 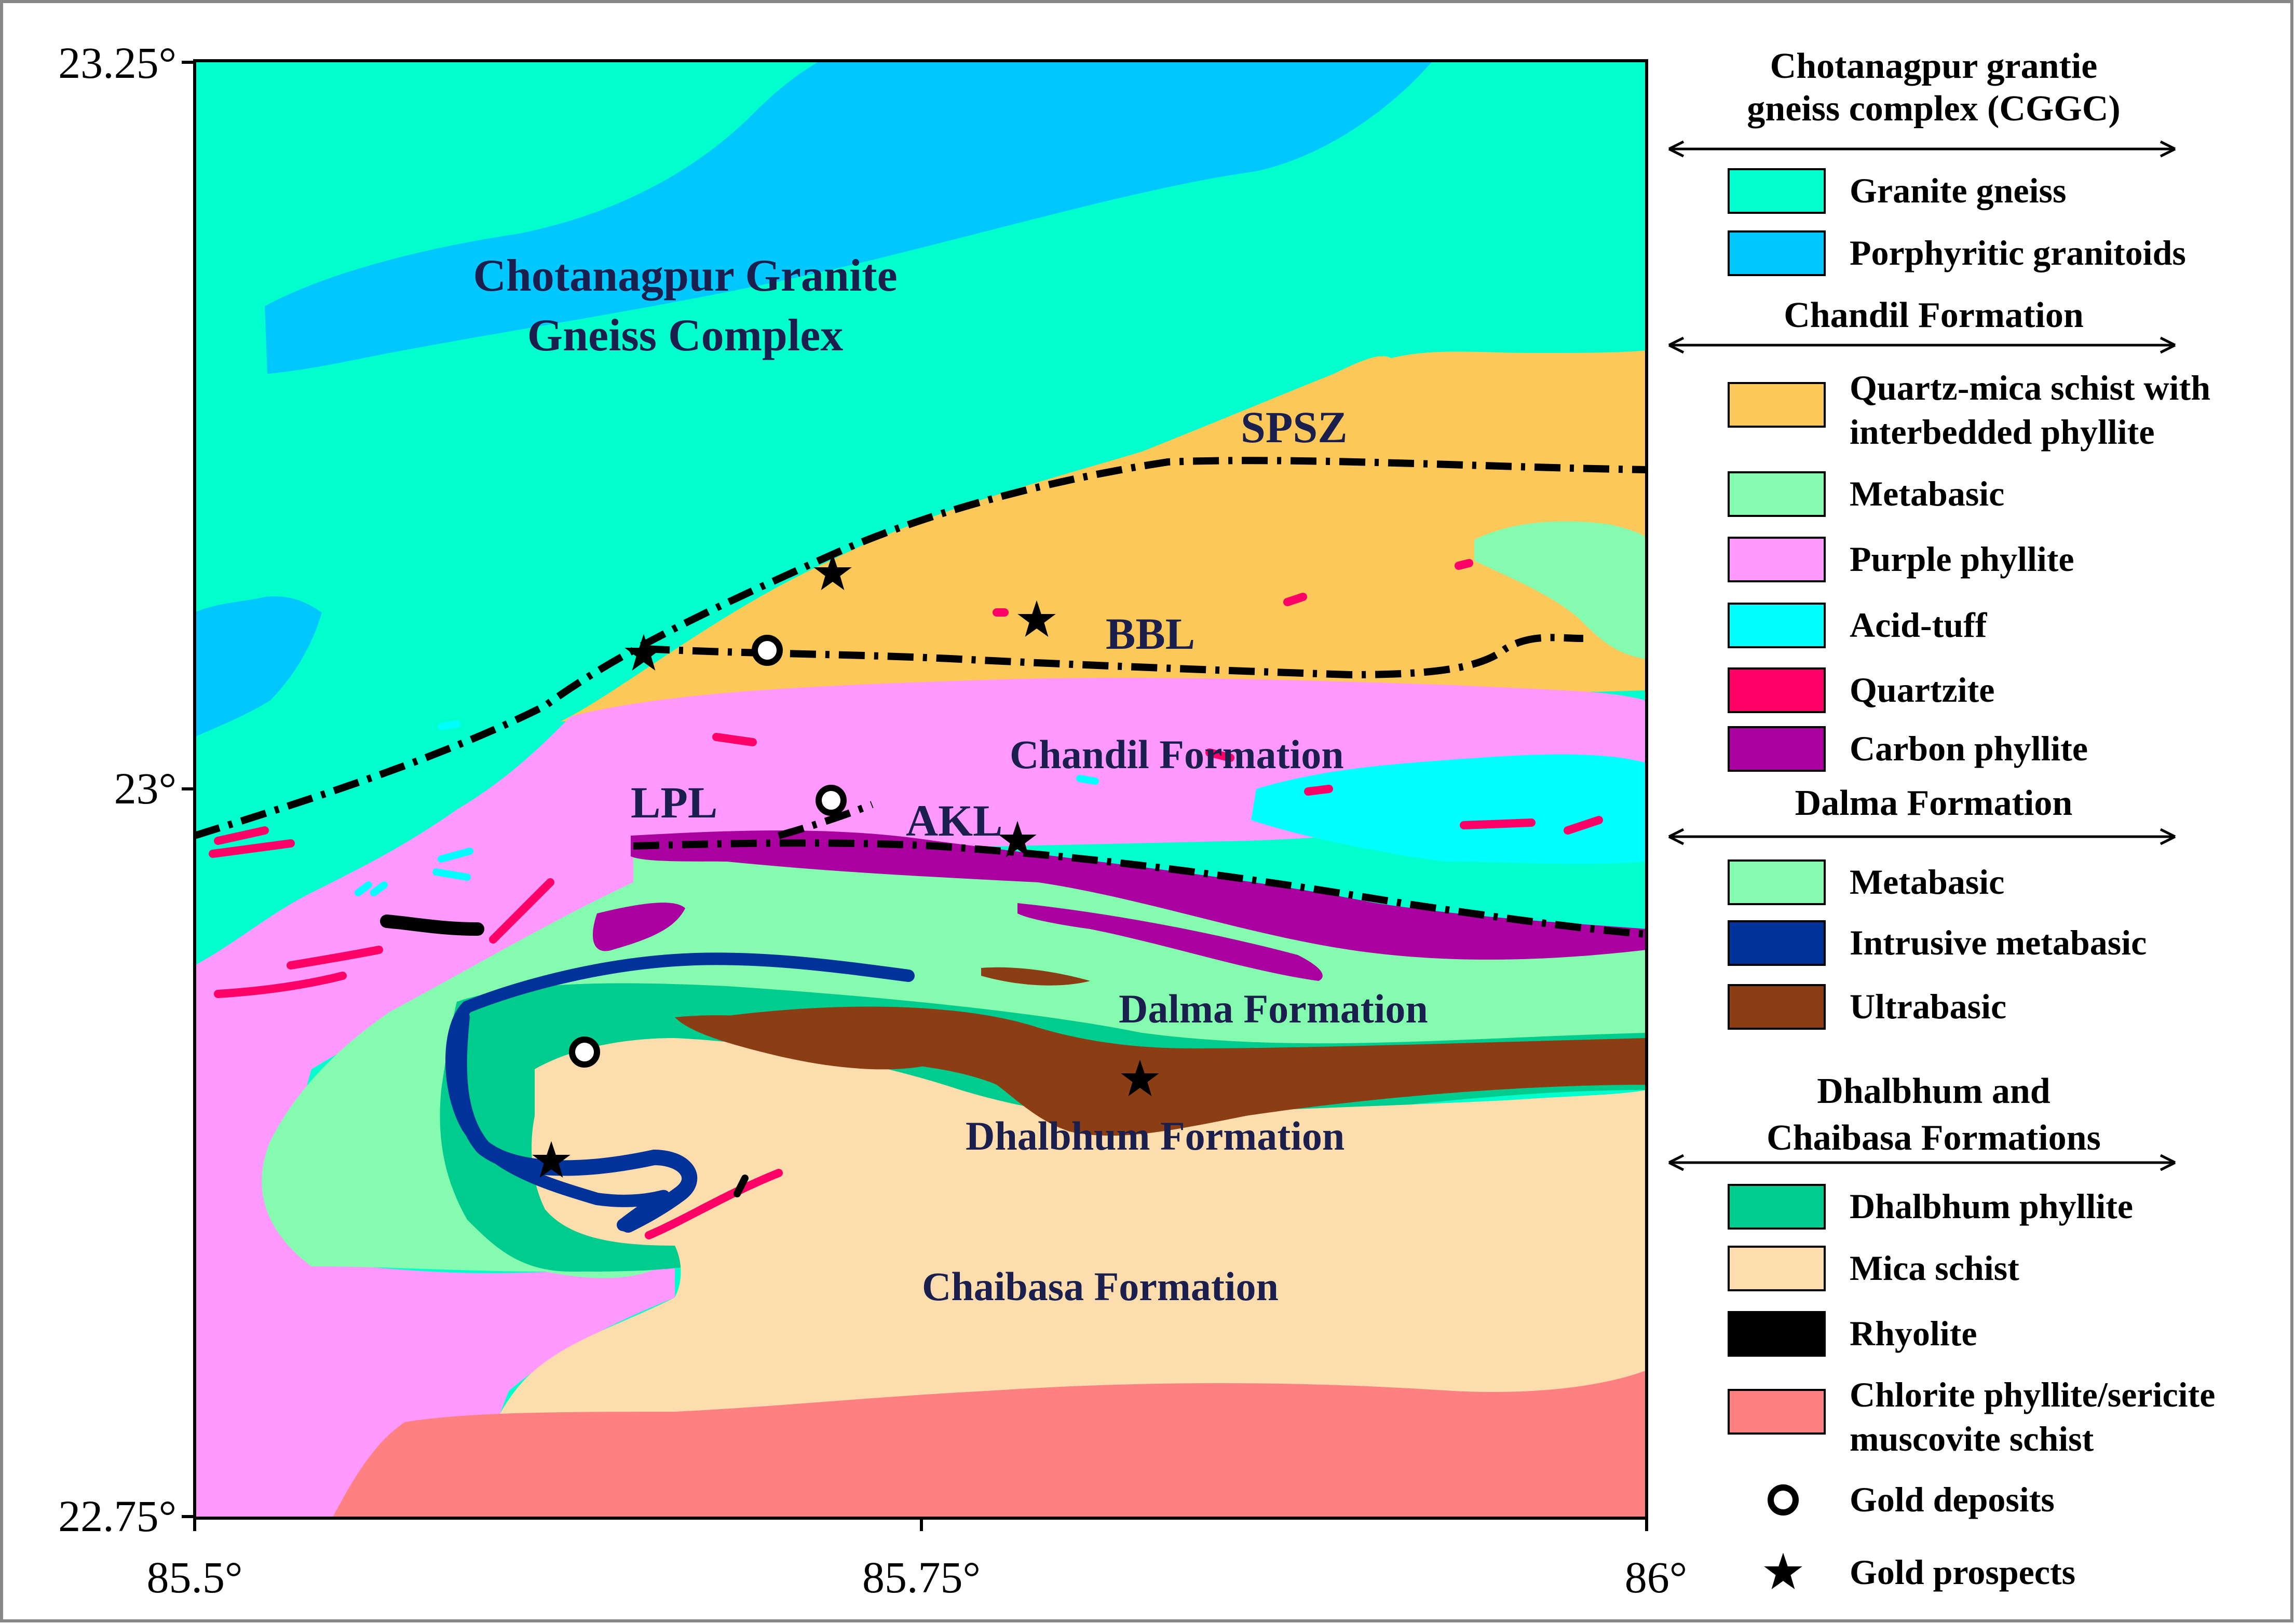 What do you see at coordinates (2002, 432) in the screenshot?
I see `legend-item-label-line2: interbedded phyllite` at bounding box center [2002, 432].